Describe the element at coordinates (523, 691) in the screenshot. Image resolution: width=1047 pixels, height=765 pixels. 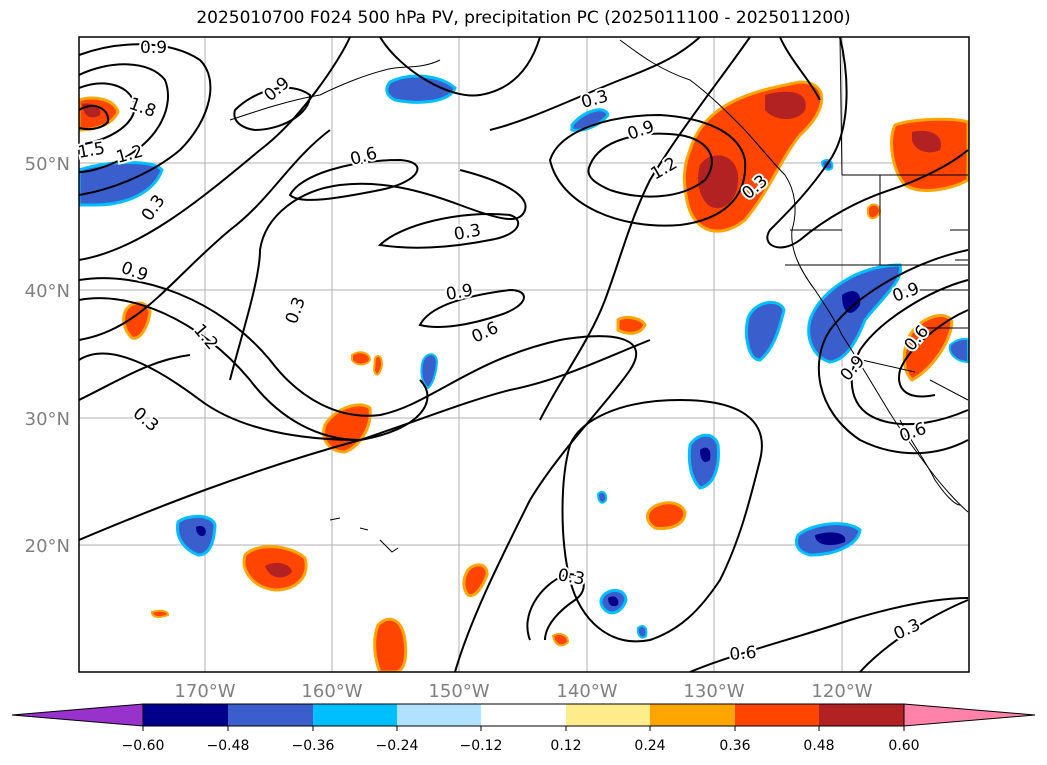
I see `longitude-labels: 170°W 160°W 150°W 140°W 130°W 120°W` at that location.